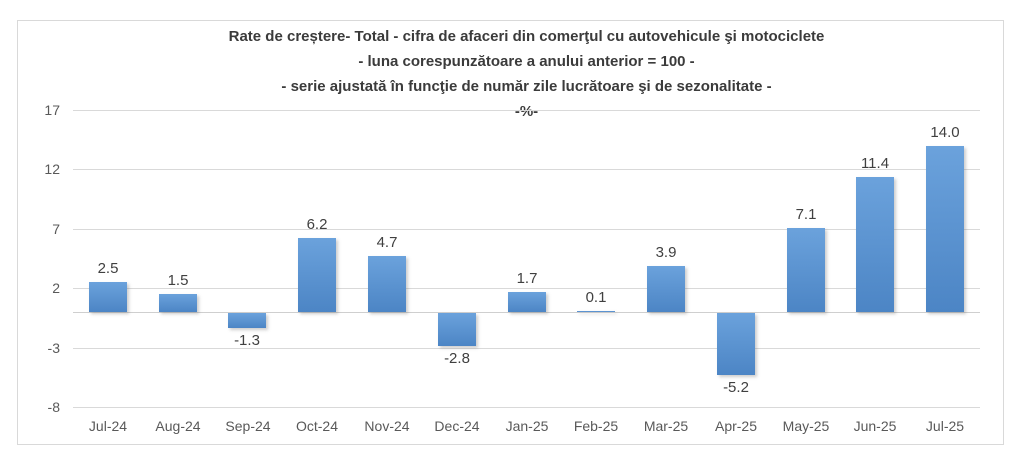 The height and width of the screenshot is (468, 1024). I want to click on y-axis-label-12: 12, so click(52, 169).